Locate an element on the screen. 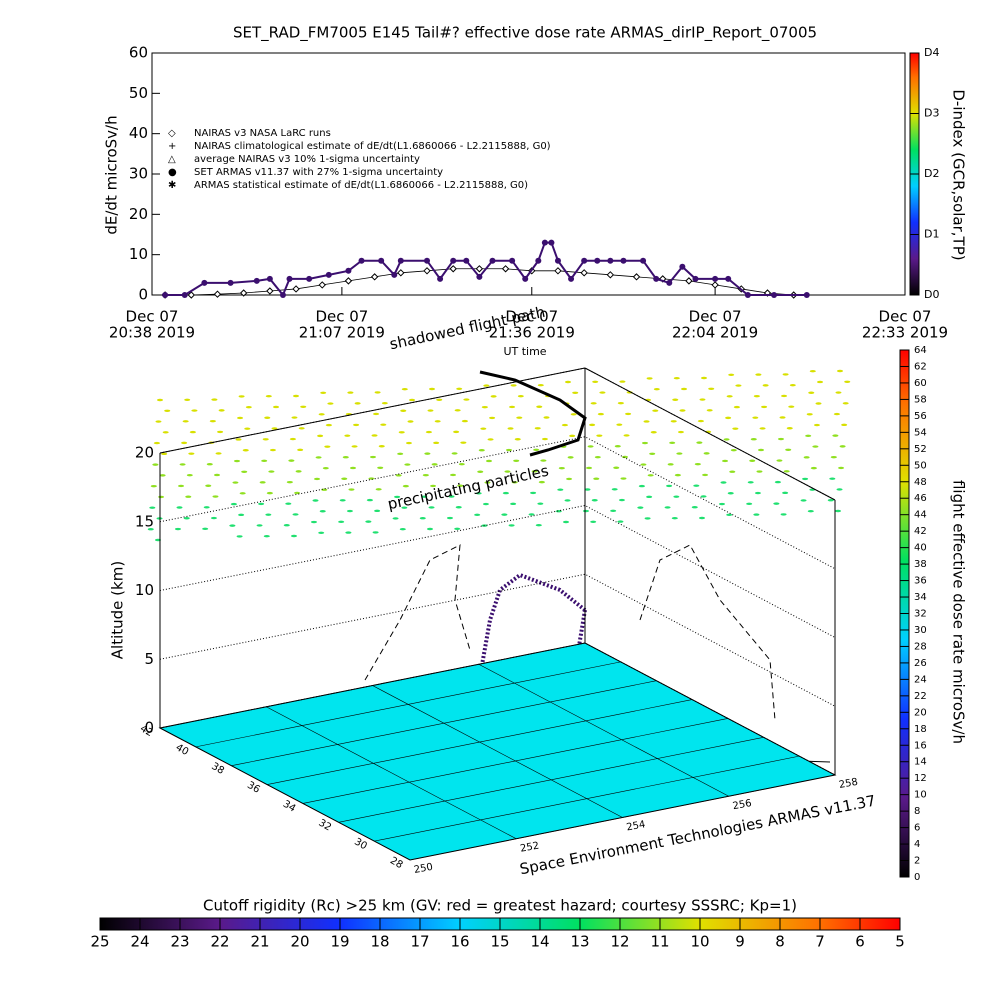 The image size is (1000, 1004). legend-symbol: ◇ is located at coordinates (172, 133).